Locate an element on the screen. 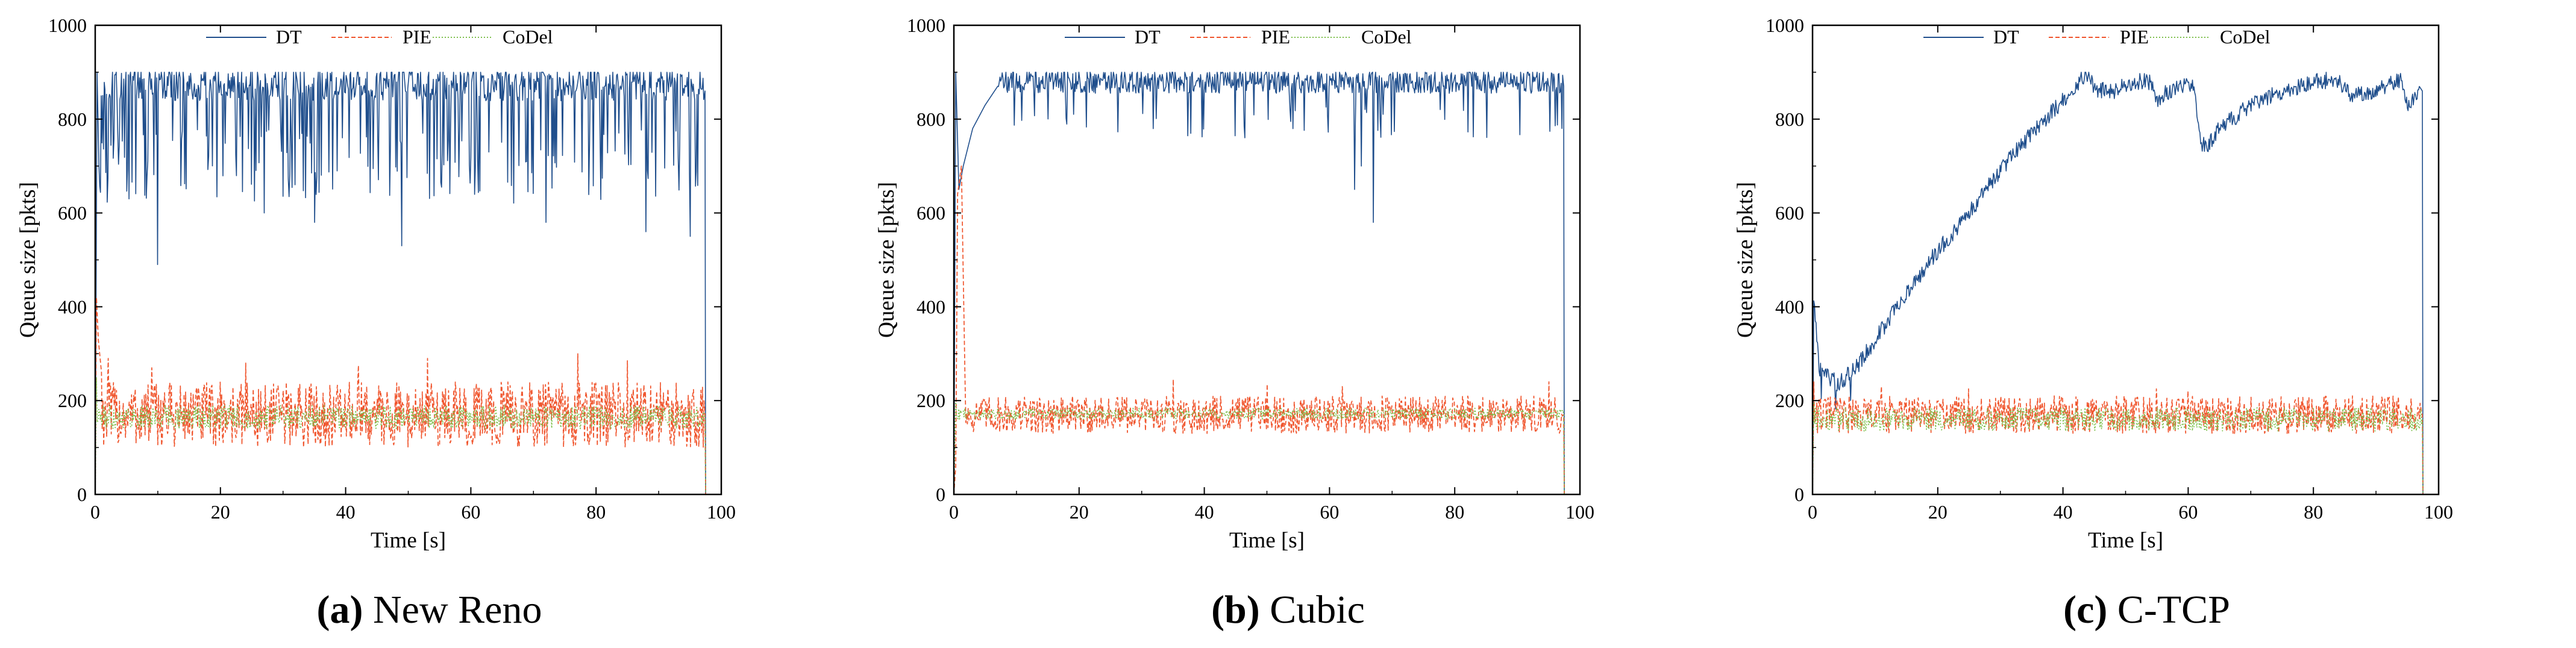 The width and height of the screenshot is (2576, 648). caption-text: New Reno is located at coordinates (457, 610).